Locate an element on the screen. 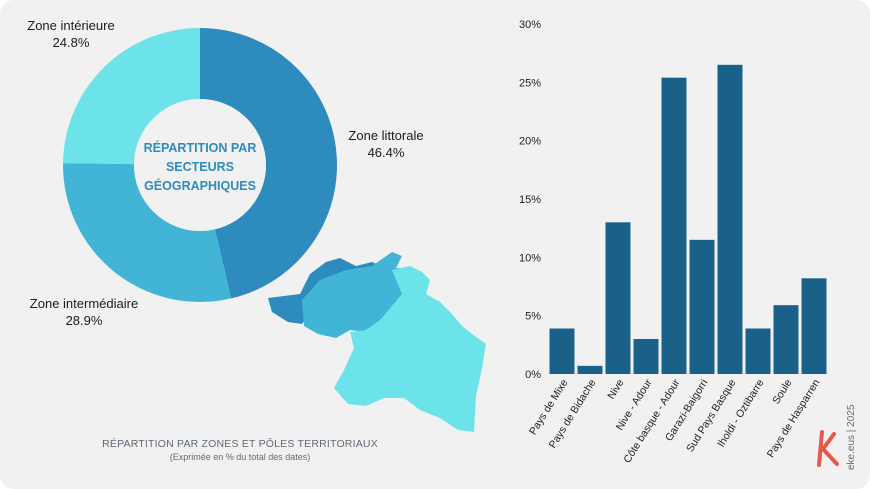 Image resolution: width=870 pixels, height=489 pixels. donut-center-label: RÉPARTITION PAR SECTEURS GÉOGRAPHIQUES is located at coordinates (200, 166).